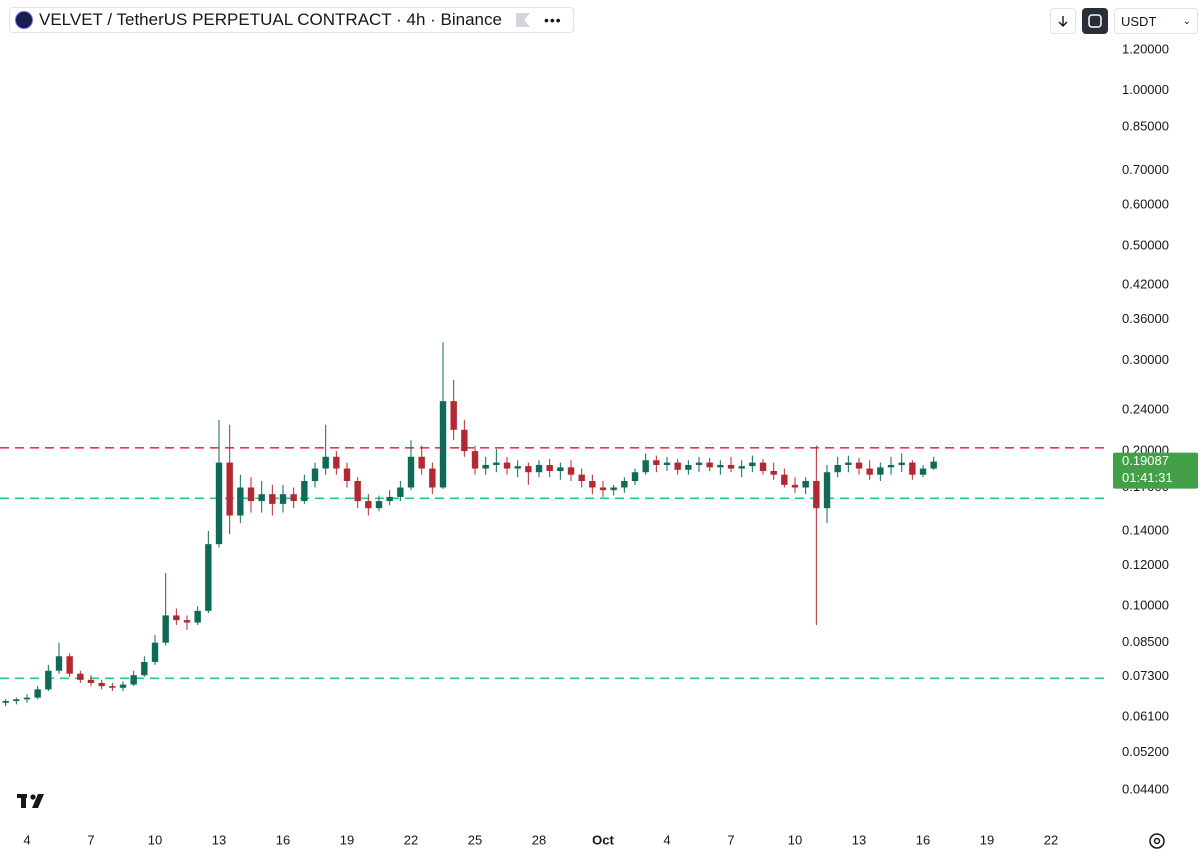  What do you see at coordinates (1145, 409) in the screenshot?
I see `y-tick-label: 0.24000` at bounding box center [1145, 409].